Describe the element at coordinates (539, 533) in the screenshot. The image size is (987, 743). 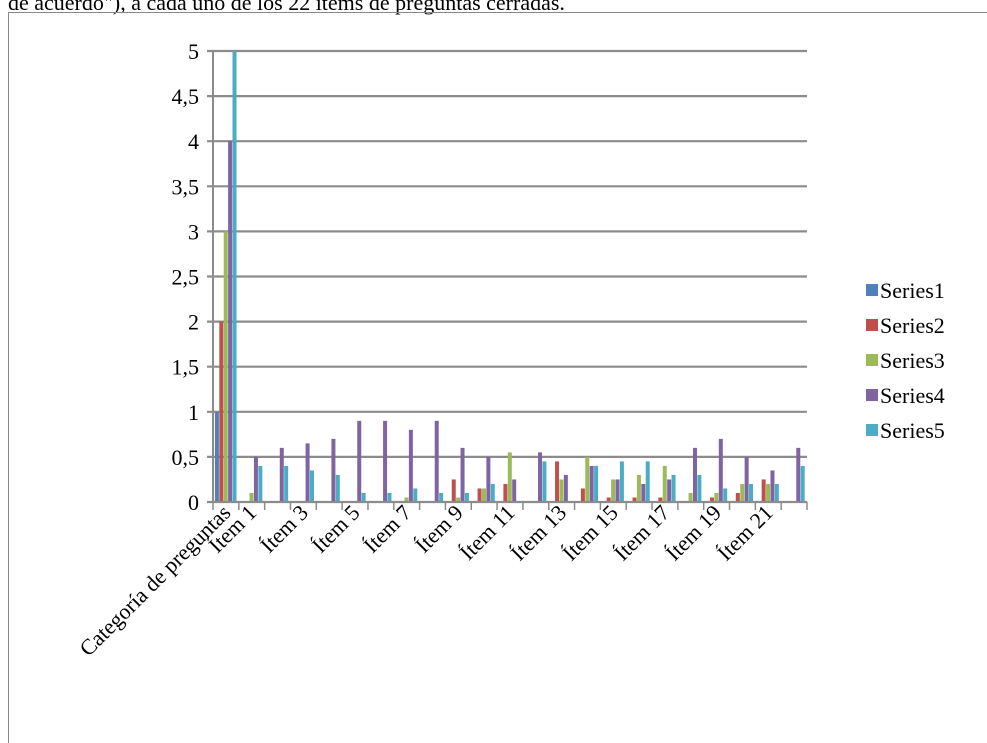
I see `x-tick-label: Ítem 13` at that location.